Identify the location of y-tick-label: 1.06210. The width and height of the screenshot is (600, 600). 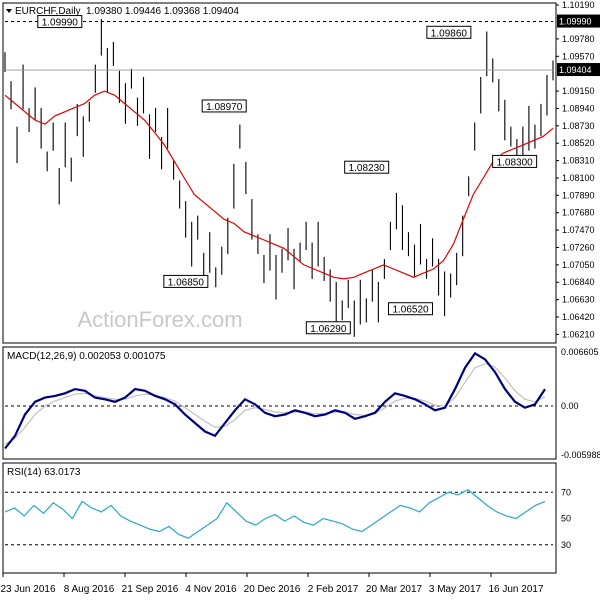
(578, 334).